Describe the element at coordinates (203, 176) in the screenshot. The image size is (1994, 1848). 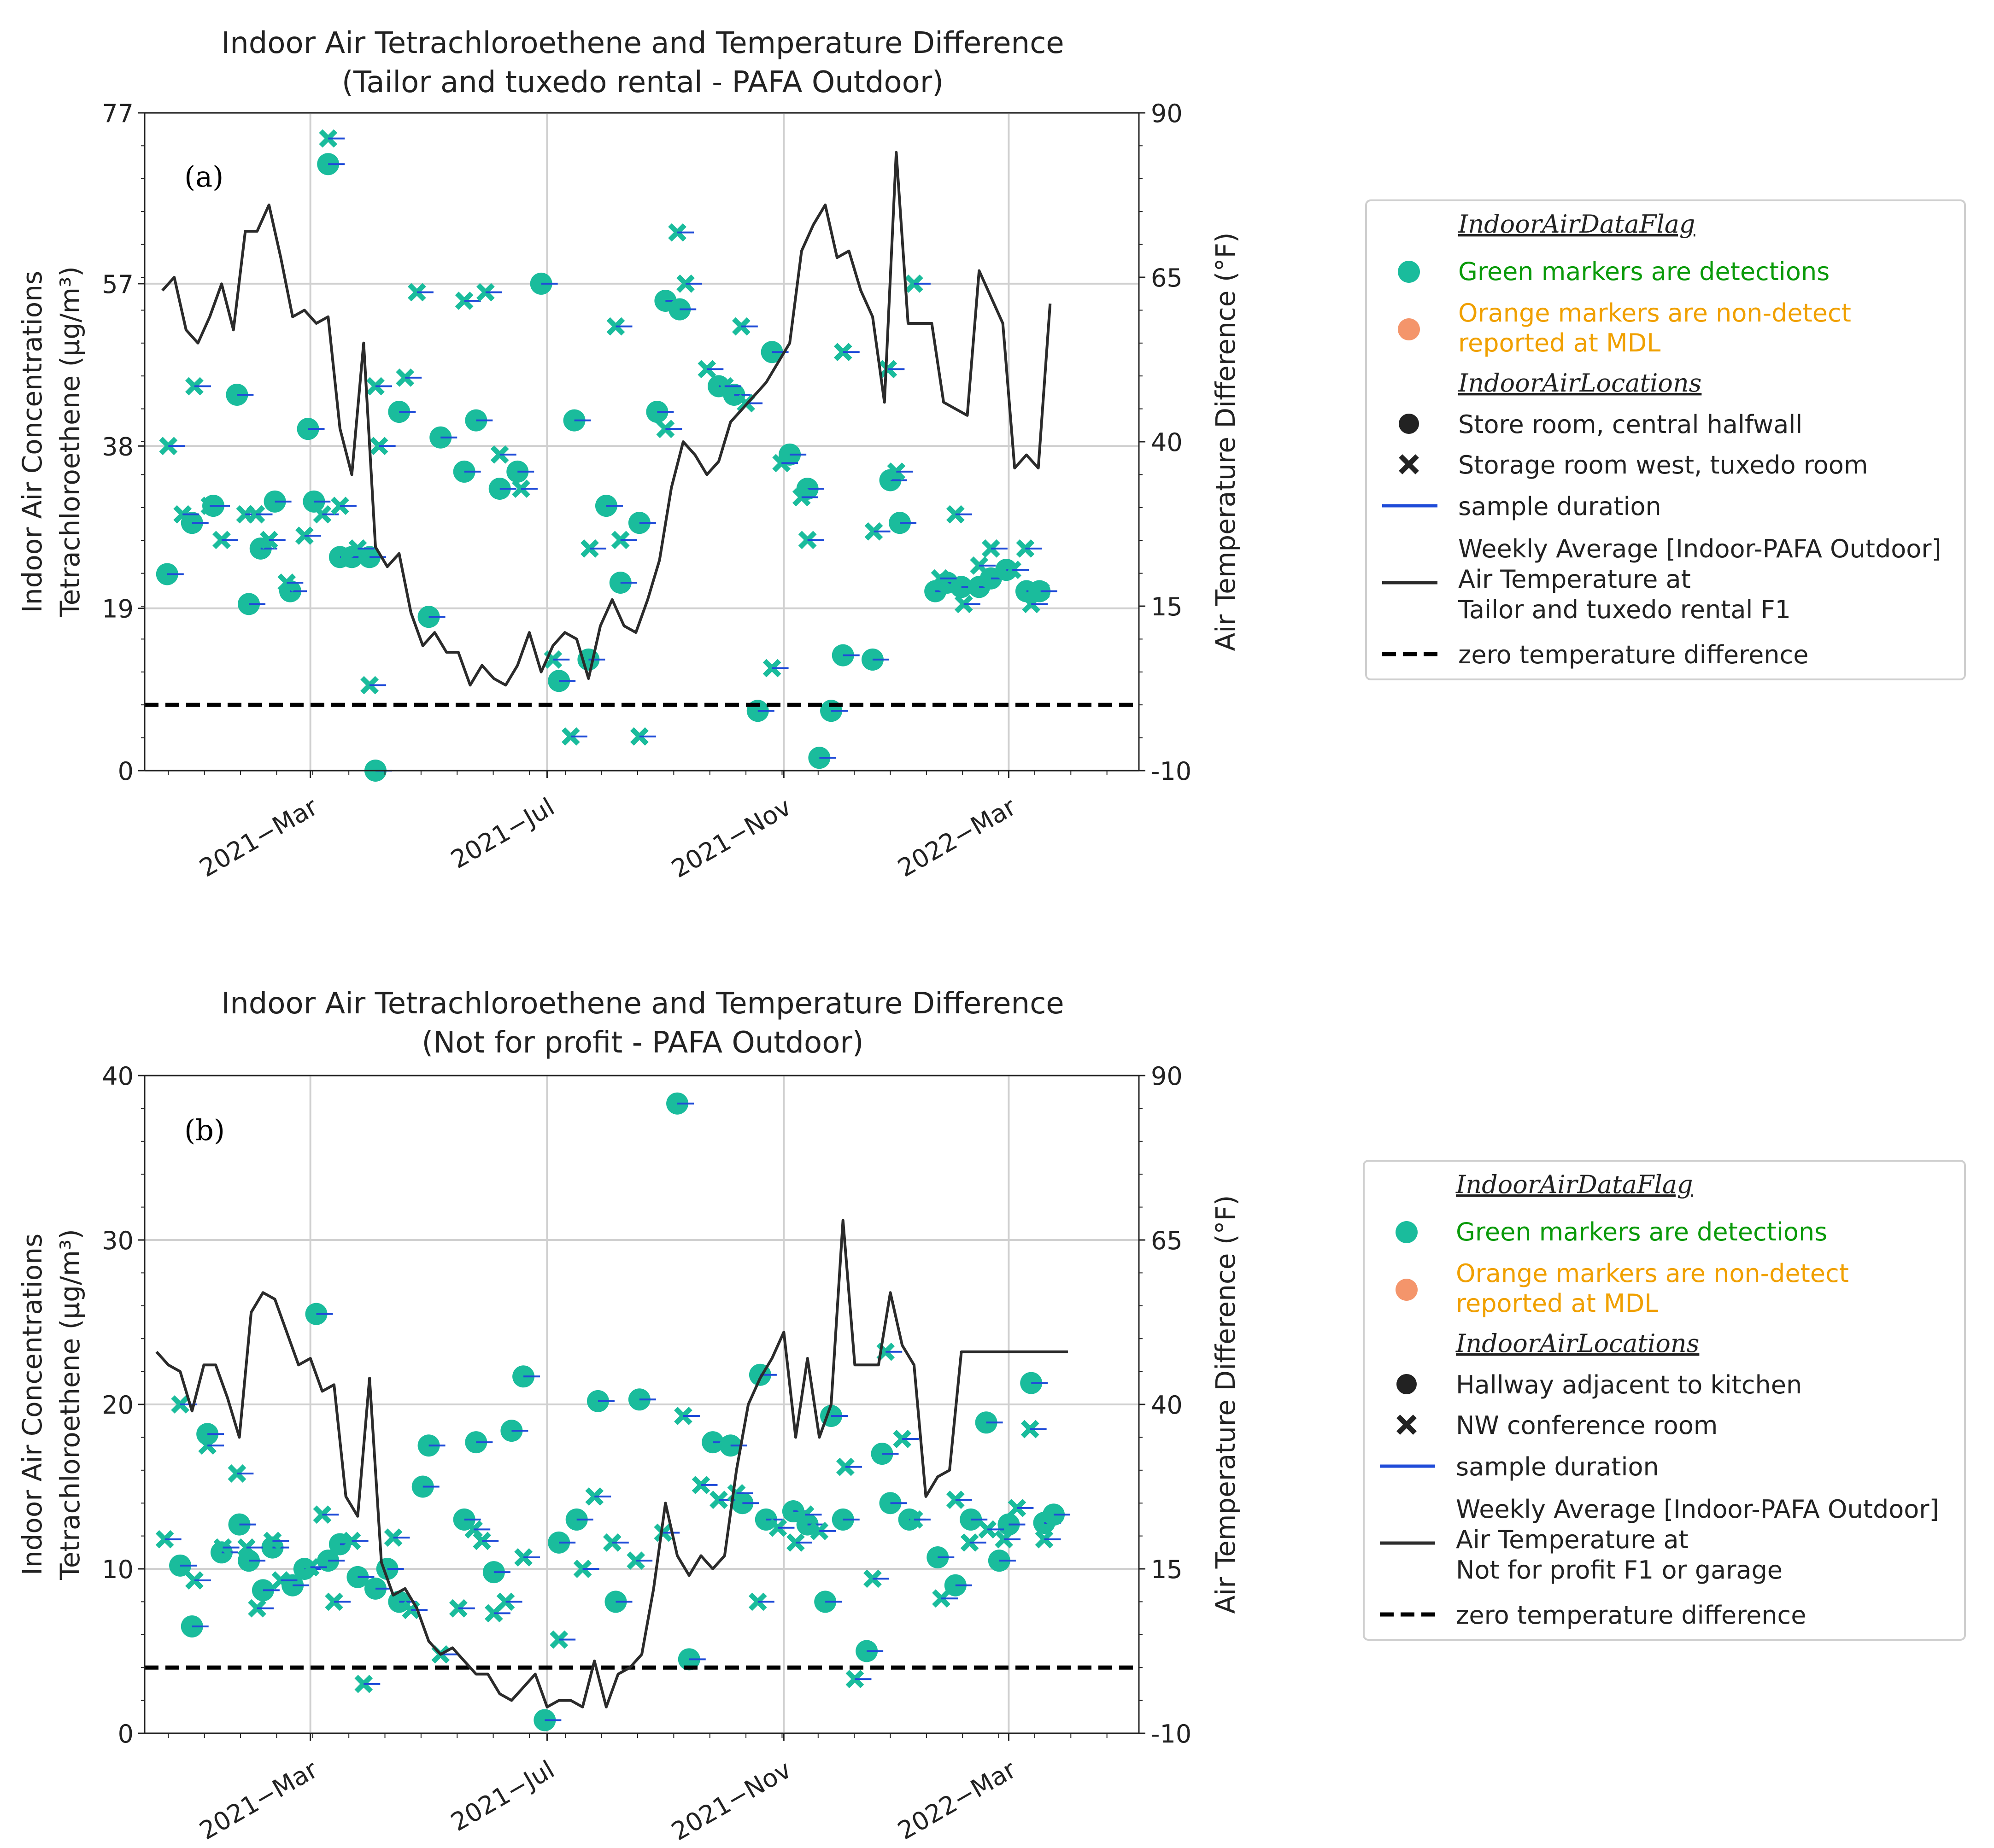
I see `panel-label: (a)` at that location.